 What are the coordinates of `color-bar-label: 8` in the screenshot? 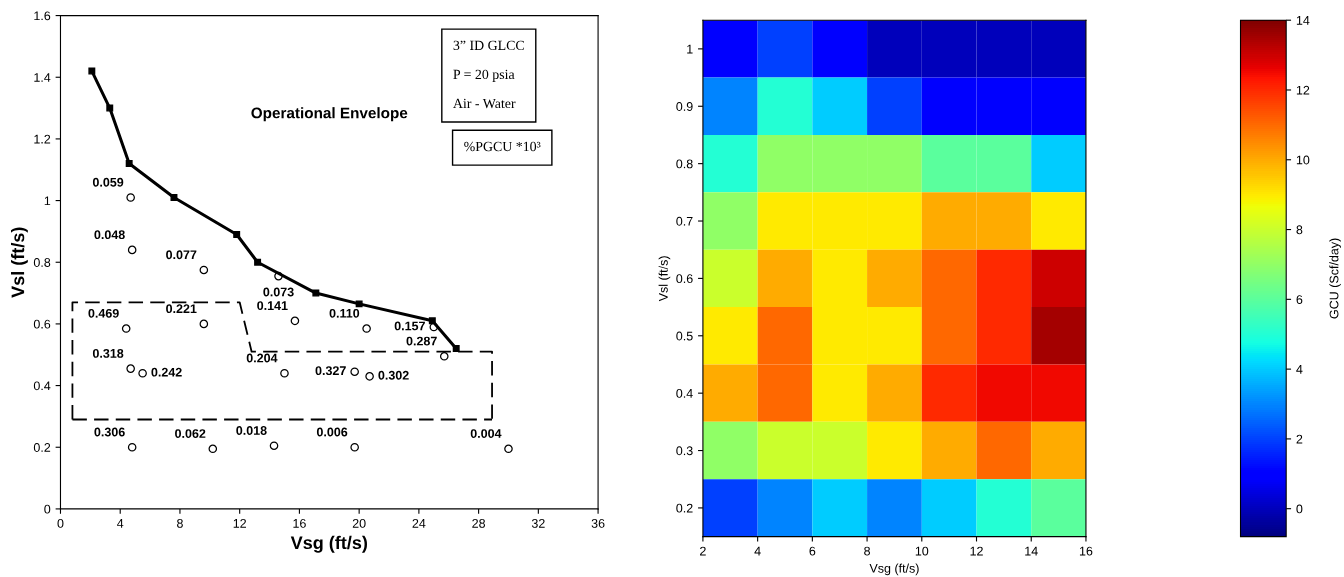 It's located at (1299, 230).